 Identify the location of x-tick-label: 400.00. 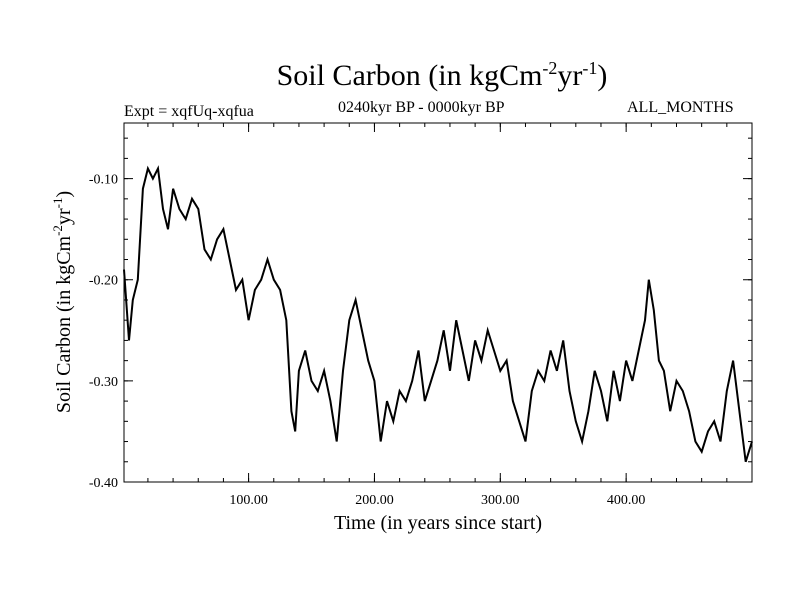
(626, 500).